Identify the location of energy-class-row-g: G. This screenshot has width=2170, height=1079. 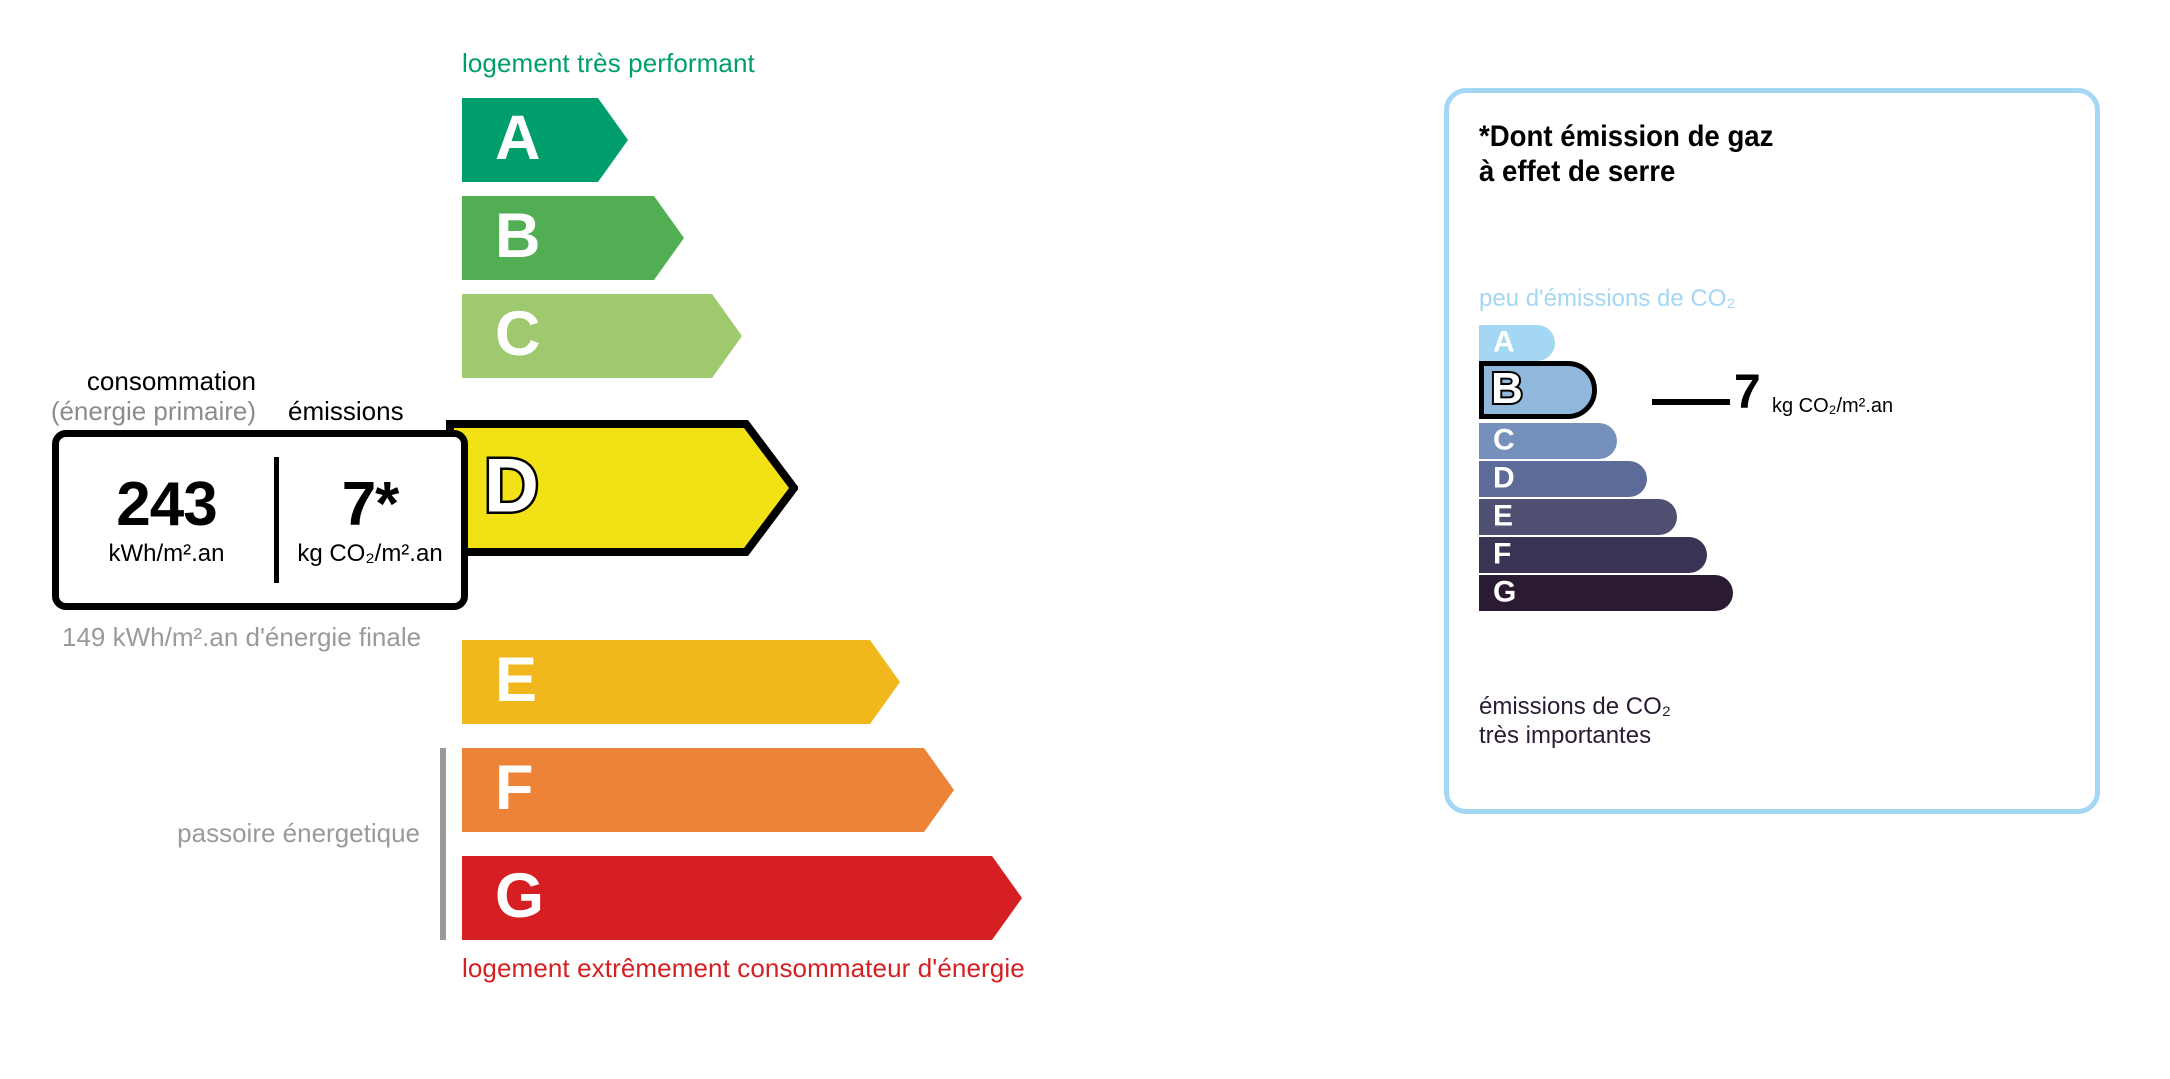
(742, 898).